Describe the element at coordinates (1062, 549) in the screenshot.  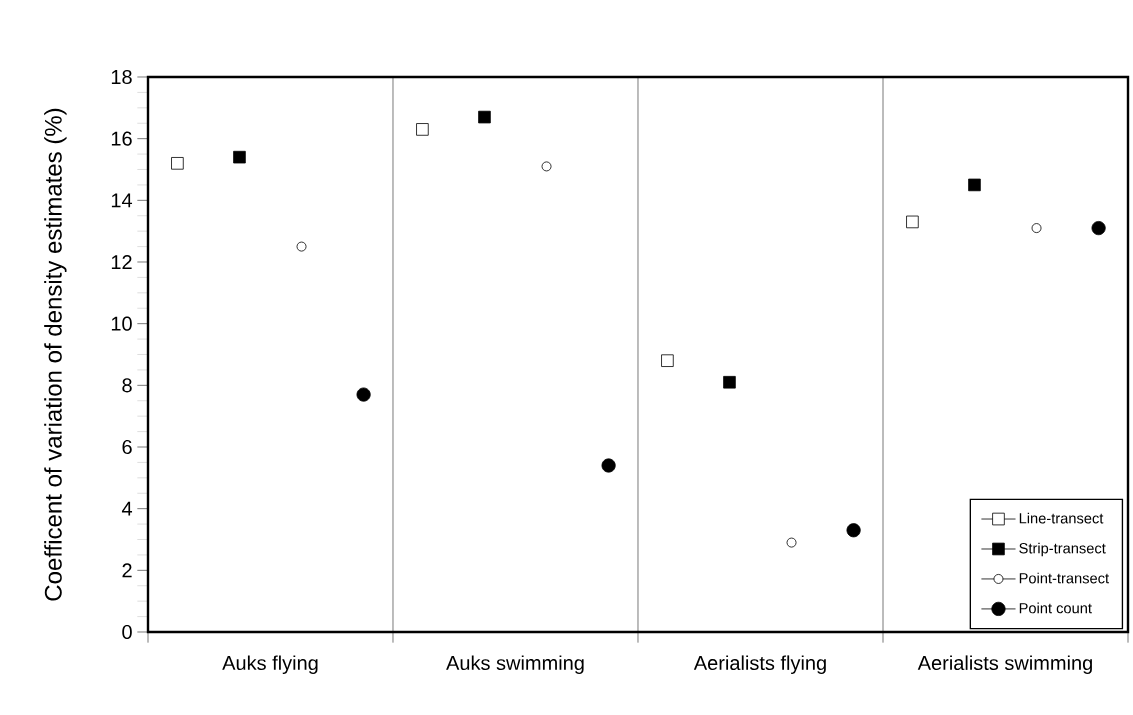
I see `legend-label: Strip-transect` at that location.